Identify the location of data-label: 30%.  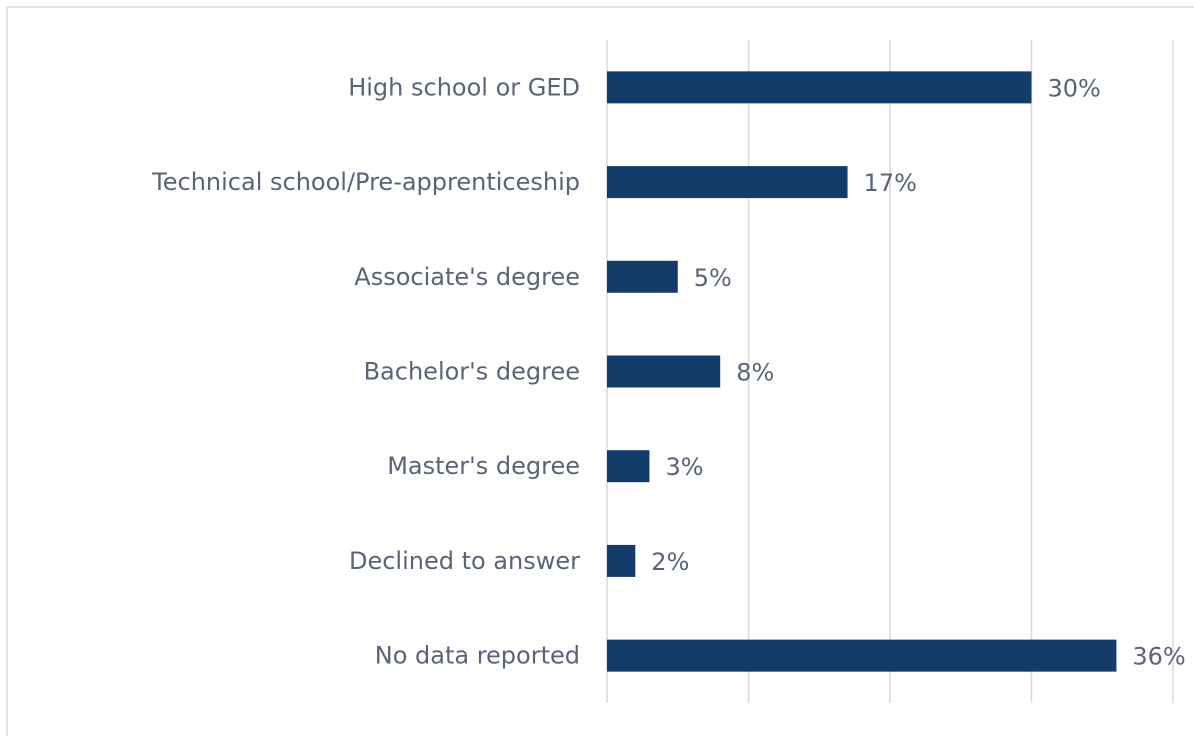
(1074, 88).